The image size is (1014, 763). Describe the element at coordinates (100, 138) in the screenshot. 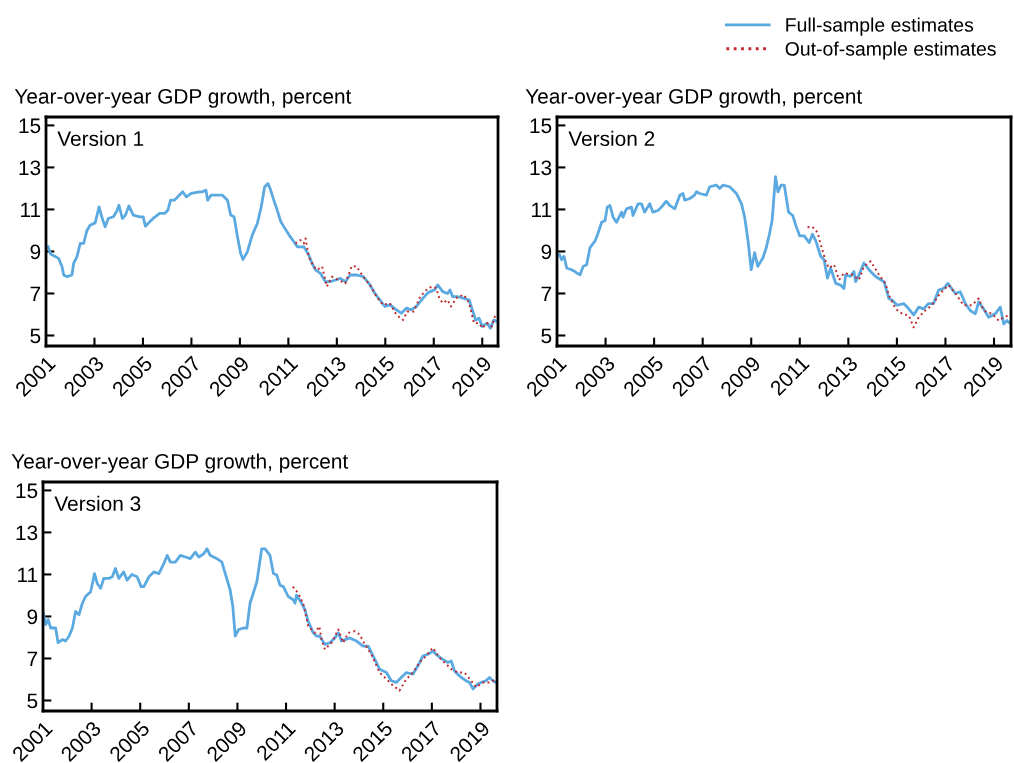

I see `text: Version 1` at that location.